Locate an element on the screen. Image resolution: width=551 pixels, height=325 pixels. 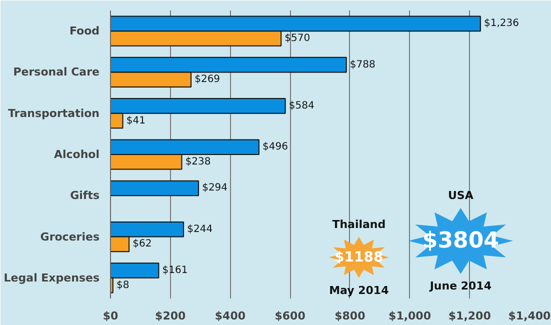
y-tick-label: Personal Care is located at coordinates (56, 72).